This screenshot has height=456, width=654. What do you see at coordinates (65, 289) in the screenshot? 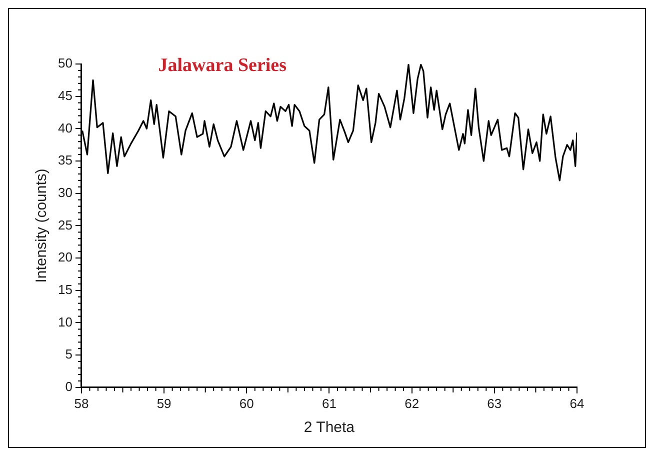
I see `y-tick-label: 15` at bounding box center [65, 289].